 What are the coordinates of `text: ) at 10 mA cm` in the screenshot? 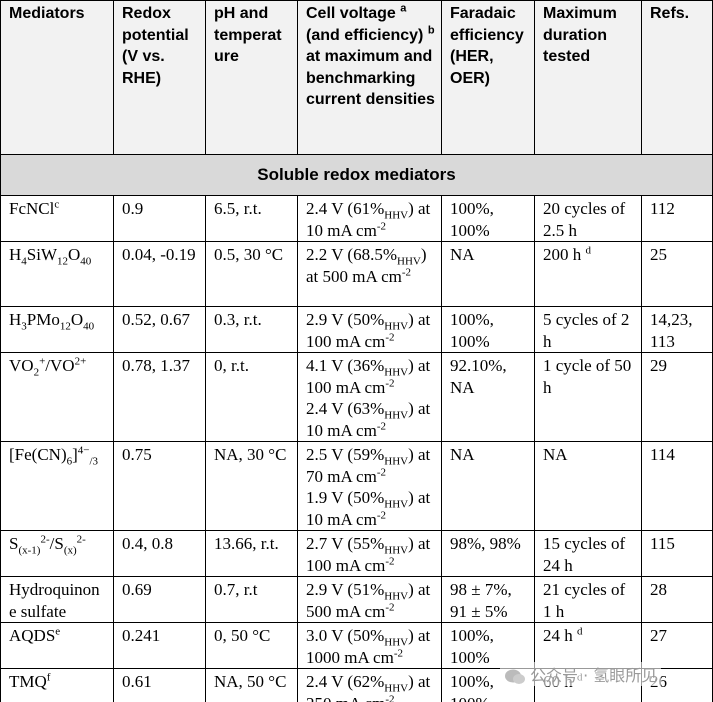 It's located at (368, 419).